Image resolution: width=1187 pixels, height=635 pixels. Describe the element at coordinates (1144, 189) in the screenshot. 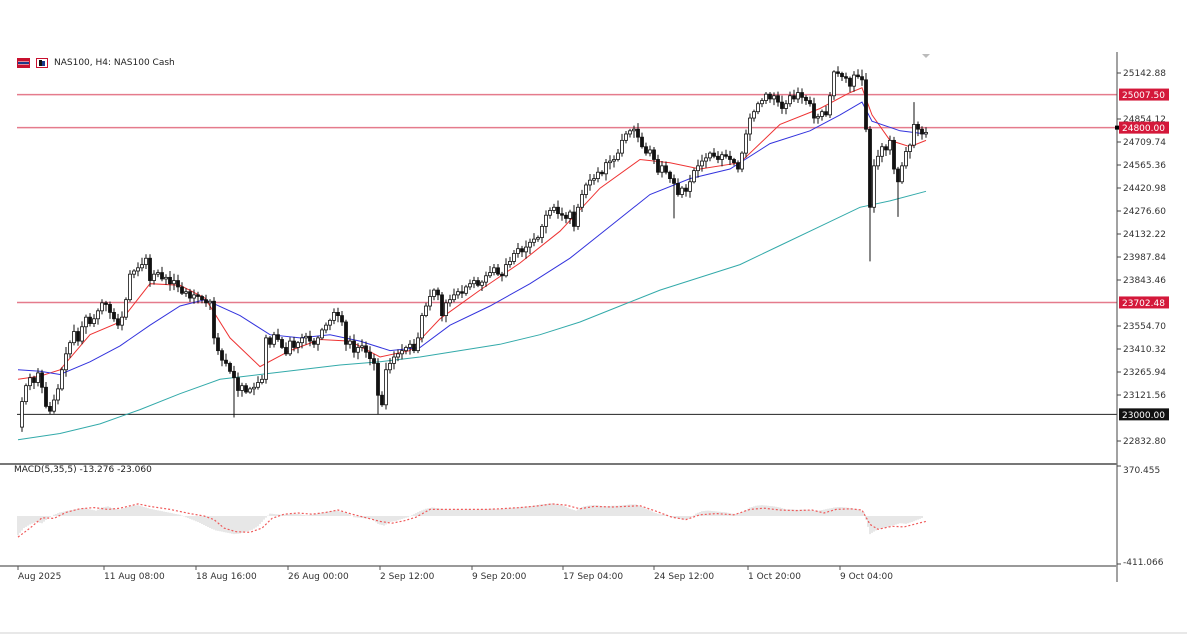

I see `price-tick-label: 24420.98` at that location.